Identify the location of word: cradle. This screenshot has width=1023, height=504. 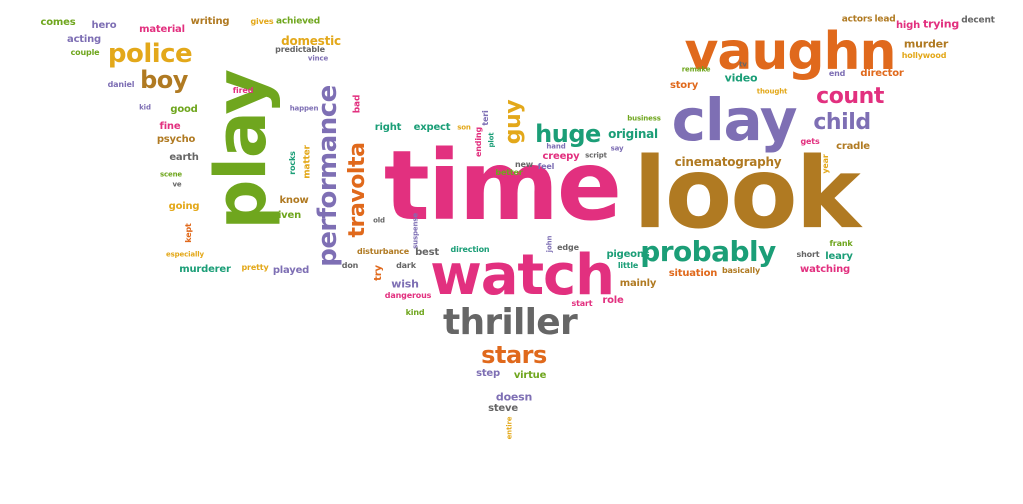
(853, 146).